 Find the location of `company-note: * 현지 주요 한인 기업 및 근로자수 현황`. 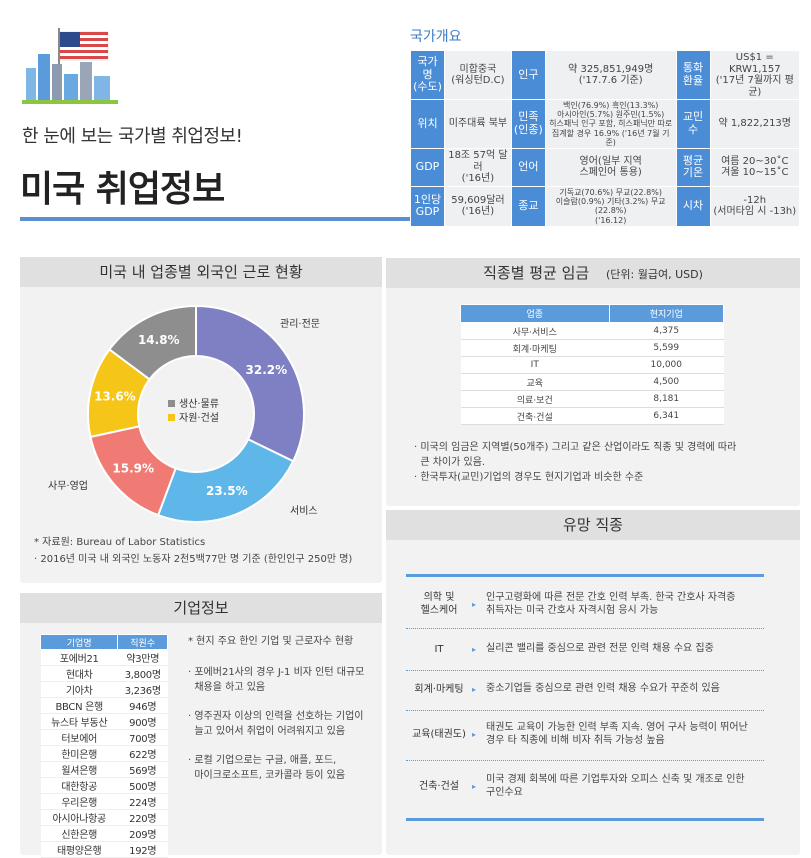

company-note: * 현지 주요 한인 기업 및 근로자수 현황 is located at coordinates (271, 641).